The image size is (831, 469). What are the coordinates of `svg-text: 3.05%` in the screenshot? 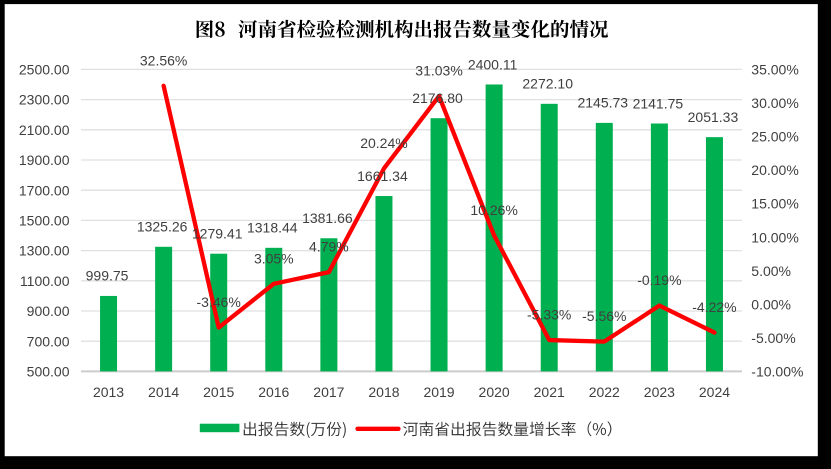 It's located at (274, 258).